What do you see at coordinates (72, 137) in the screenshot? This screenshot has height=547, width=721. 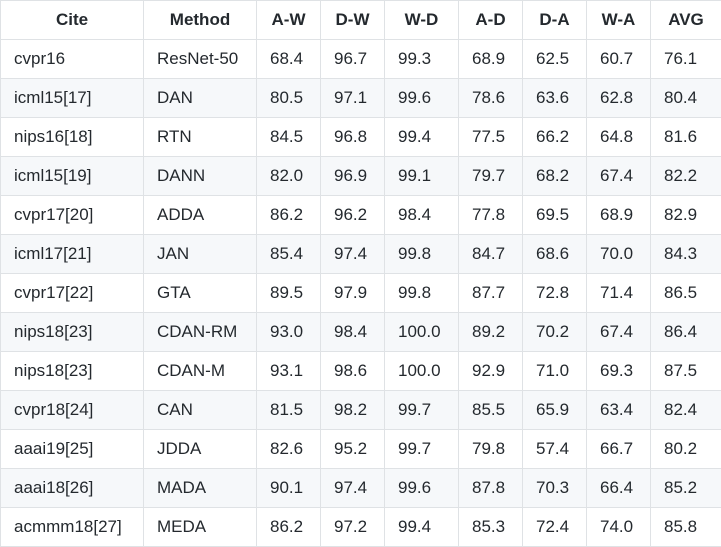 I see `cell-cite: nips16[18]` at bounding box center [72, 137].